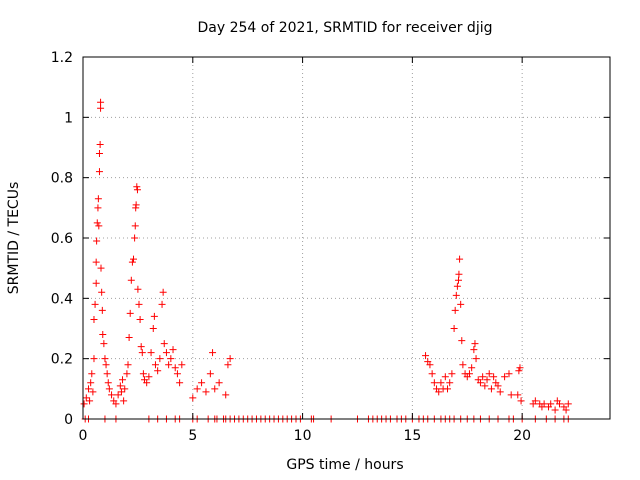  I want to click on x-tick-label: 20, so click(522, 436).